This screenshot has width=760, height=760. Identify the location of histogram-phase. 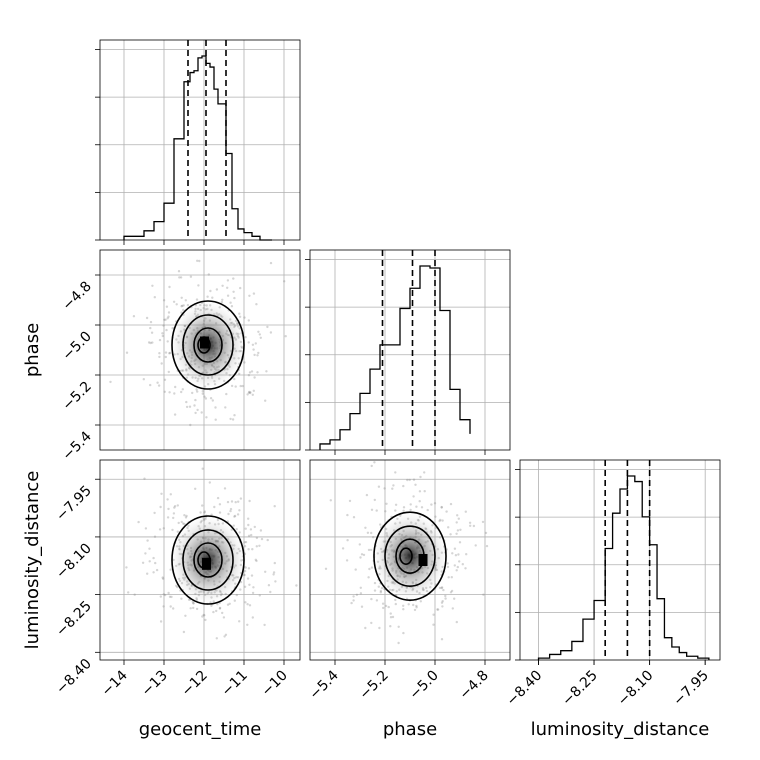
(395, 357).